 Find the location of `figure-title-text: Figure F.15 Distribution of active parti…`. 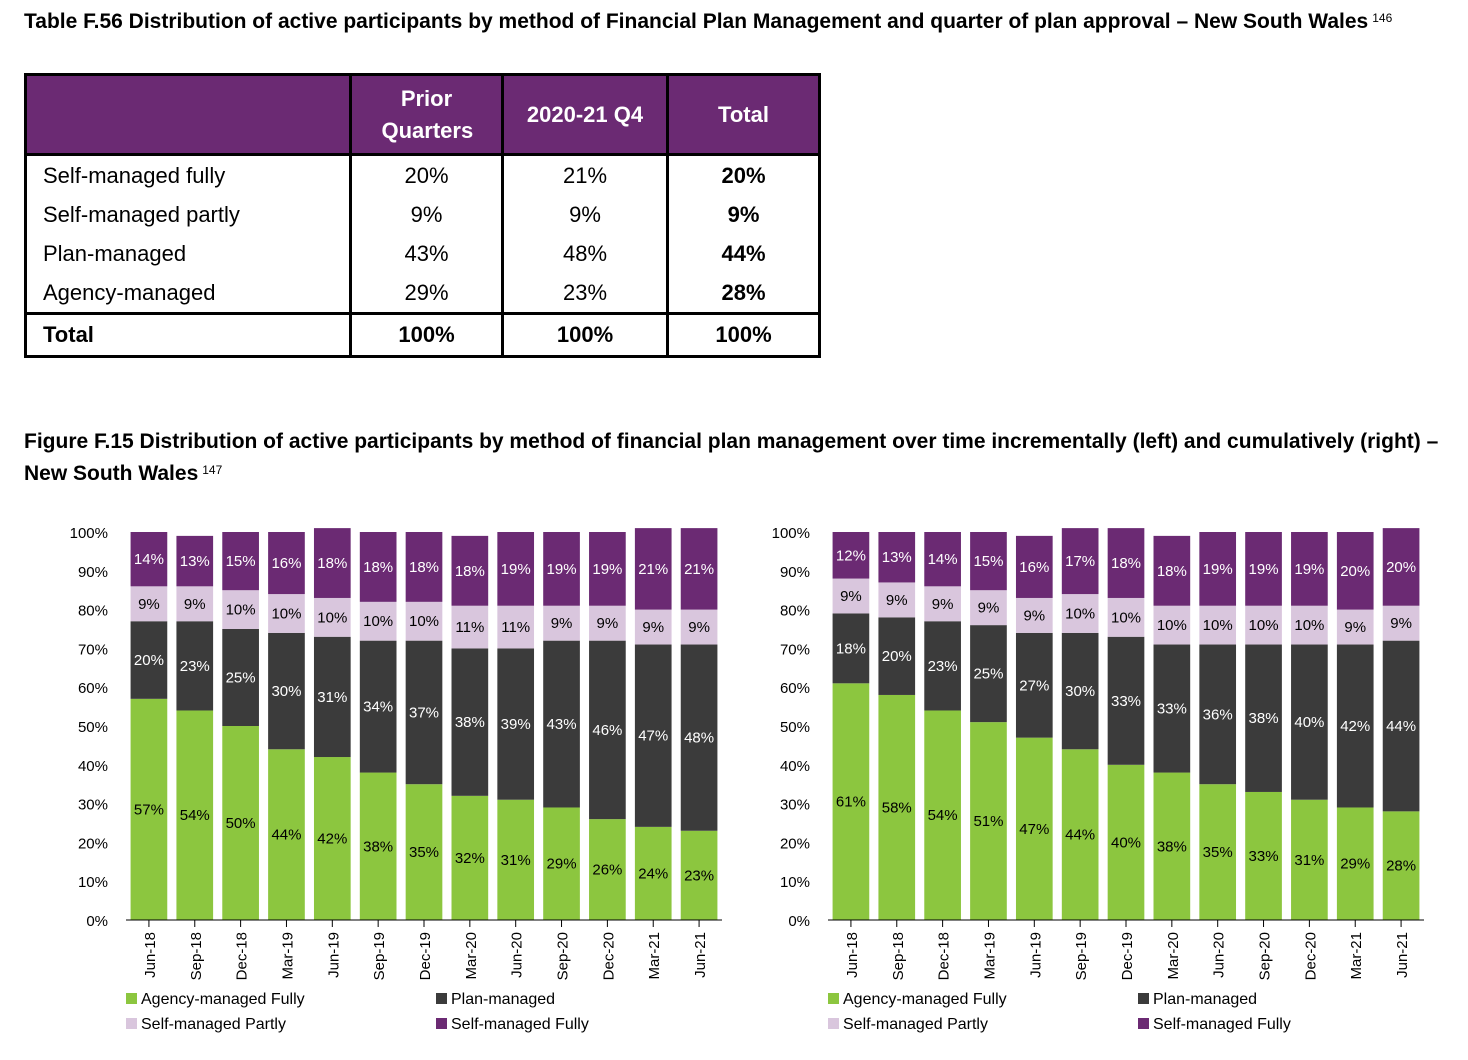

figure-title-text: Figure F.15 Distribution of active parti… is located at coordinates (731, 457).